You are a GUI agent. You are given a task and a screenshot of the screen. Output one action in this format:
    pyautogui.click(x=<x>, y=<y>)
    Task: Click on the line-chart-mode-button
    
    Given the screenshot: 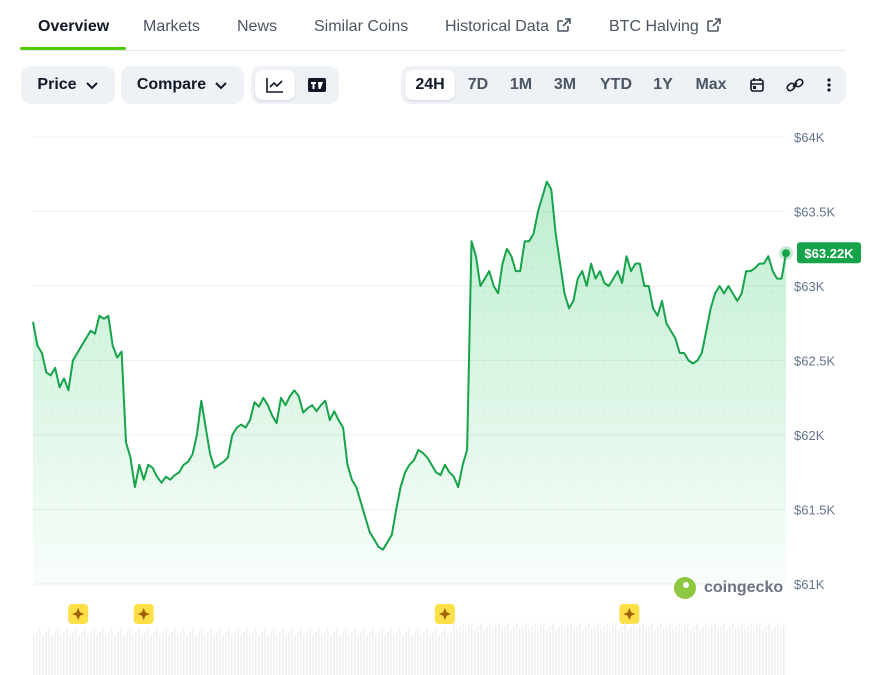 What is the action you would take?
    pyautogui.click(x=275, y=85)
    